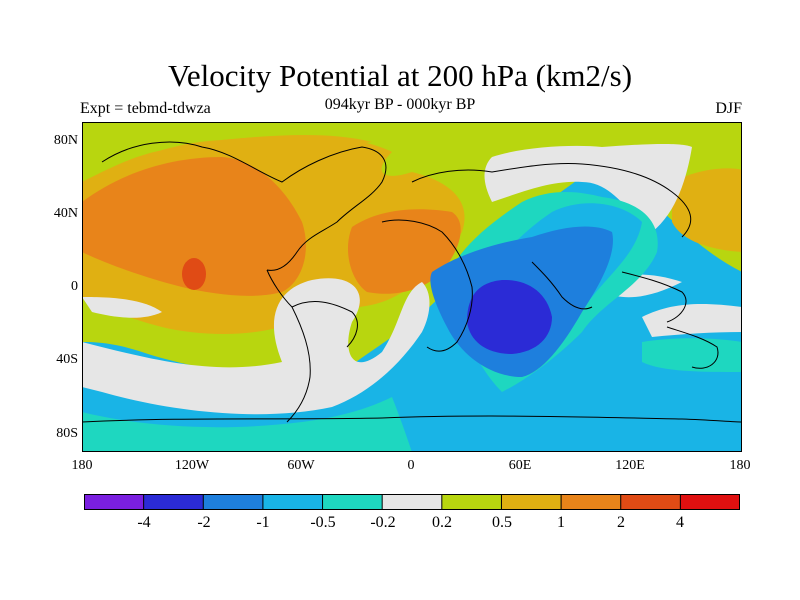 The image size is (800, 600). Describe the element at coordinates (67, 433) in the screenshot. I see `lat-tick-label: 80S` at that location.